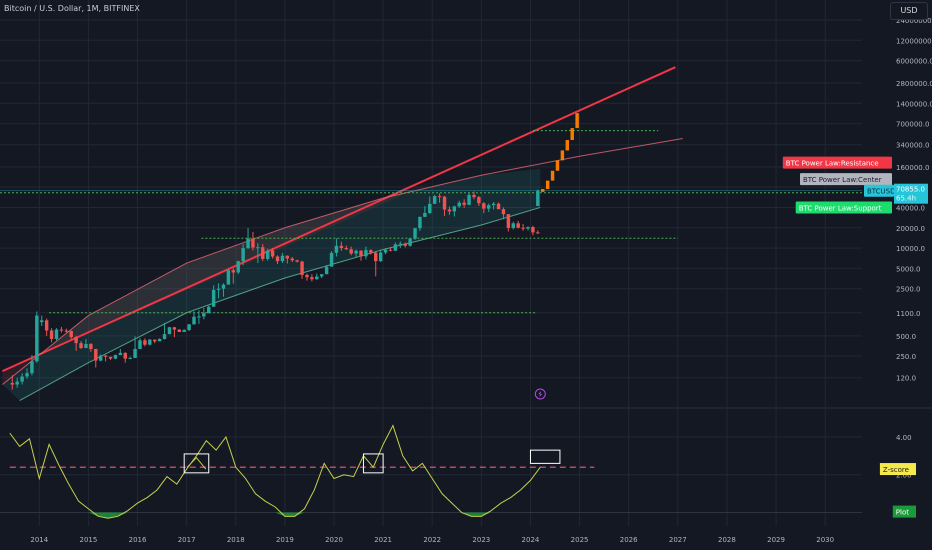 The height and width of the screenshot is (550, 932). I want to click on y-tick-label: 1100.0, so click(908, 314).